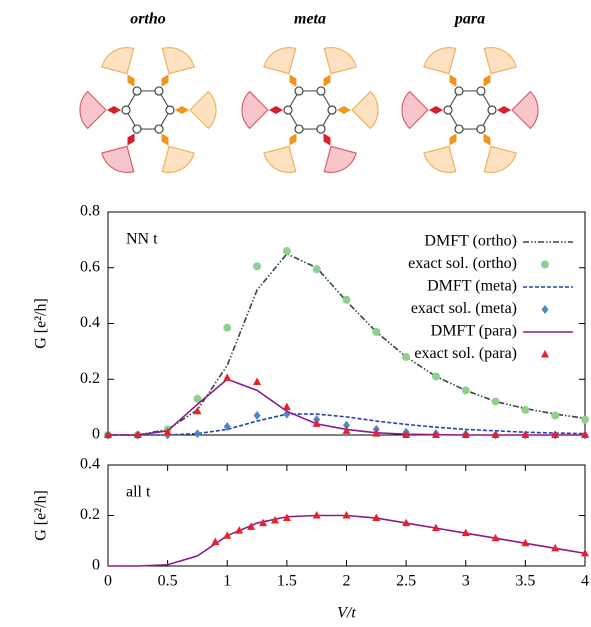  What do you see at coordinates (148, 19) in the screenshot?
I see `diagram-label: ortho` at bounding box center [148, 19].